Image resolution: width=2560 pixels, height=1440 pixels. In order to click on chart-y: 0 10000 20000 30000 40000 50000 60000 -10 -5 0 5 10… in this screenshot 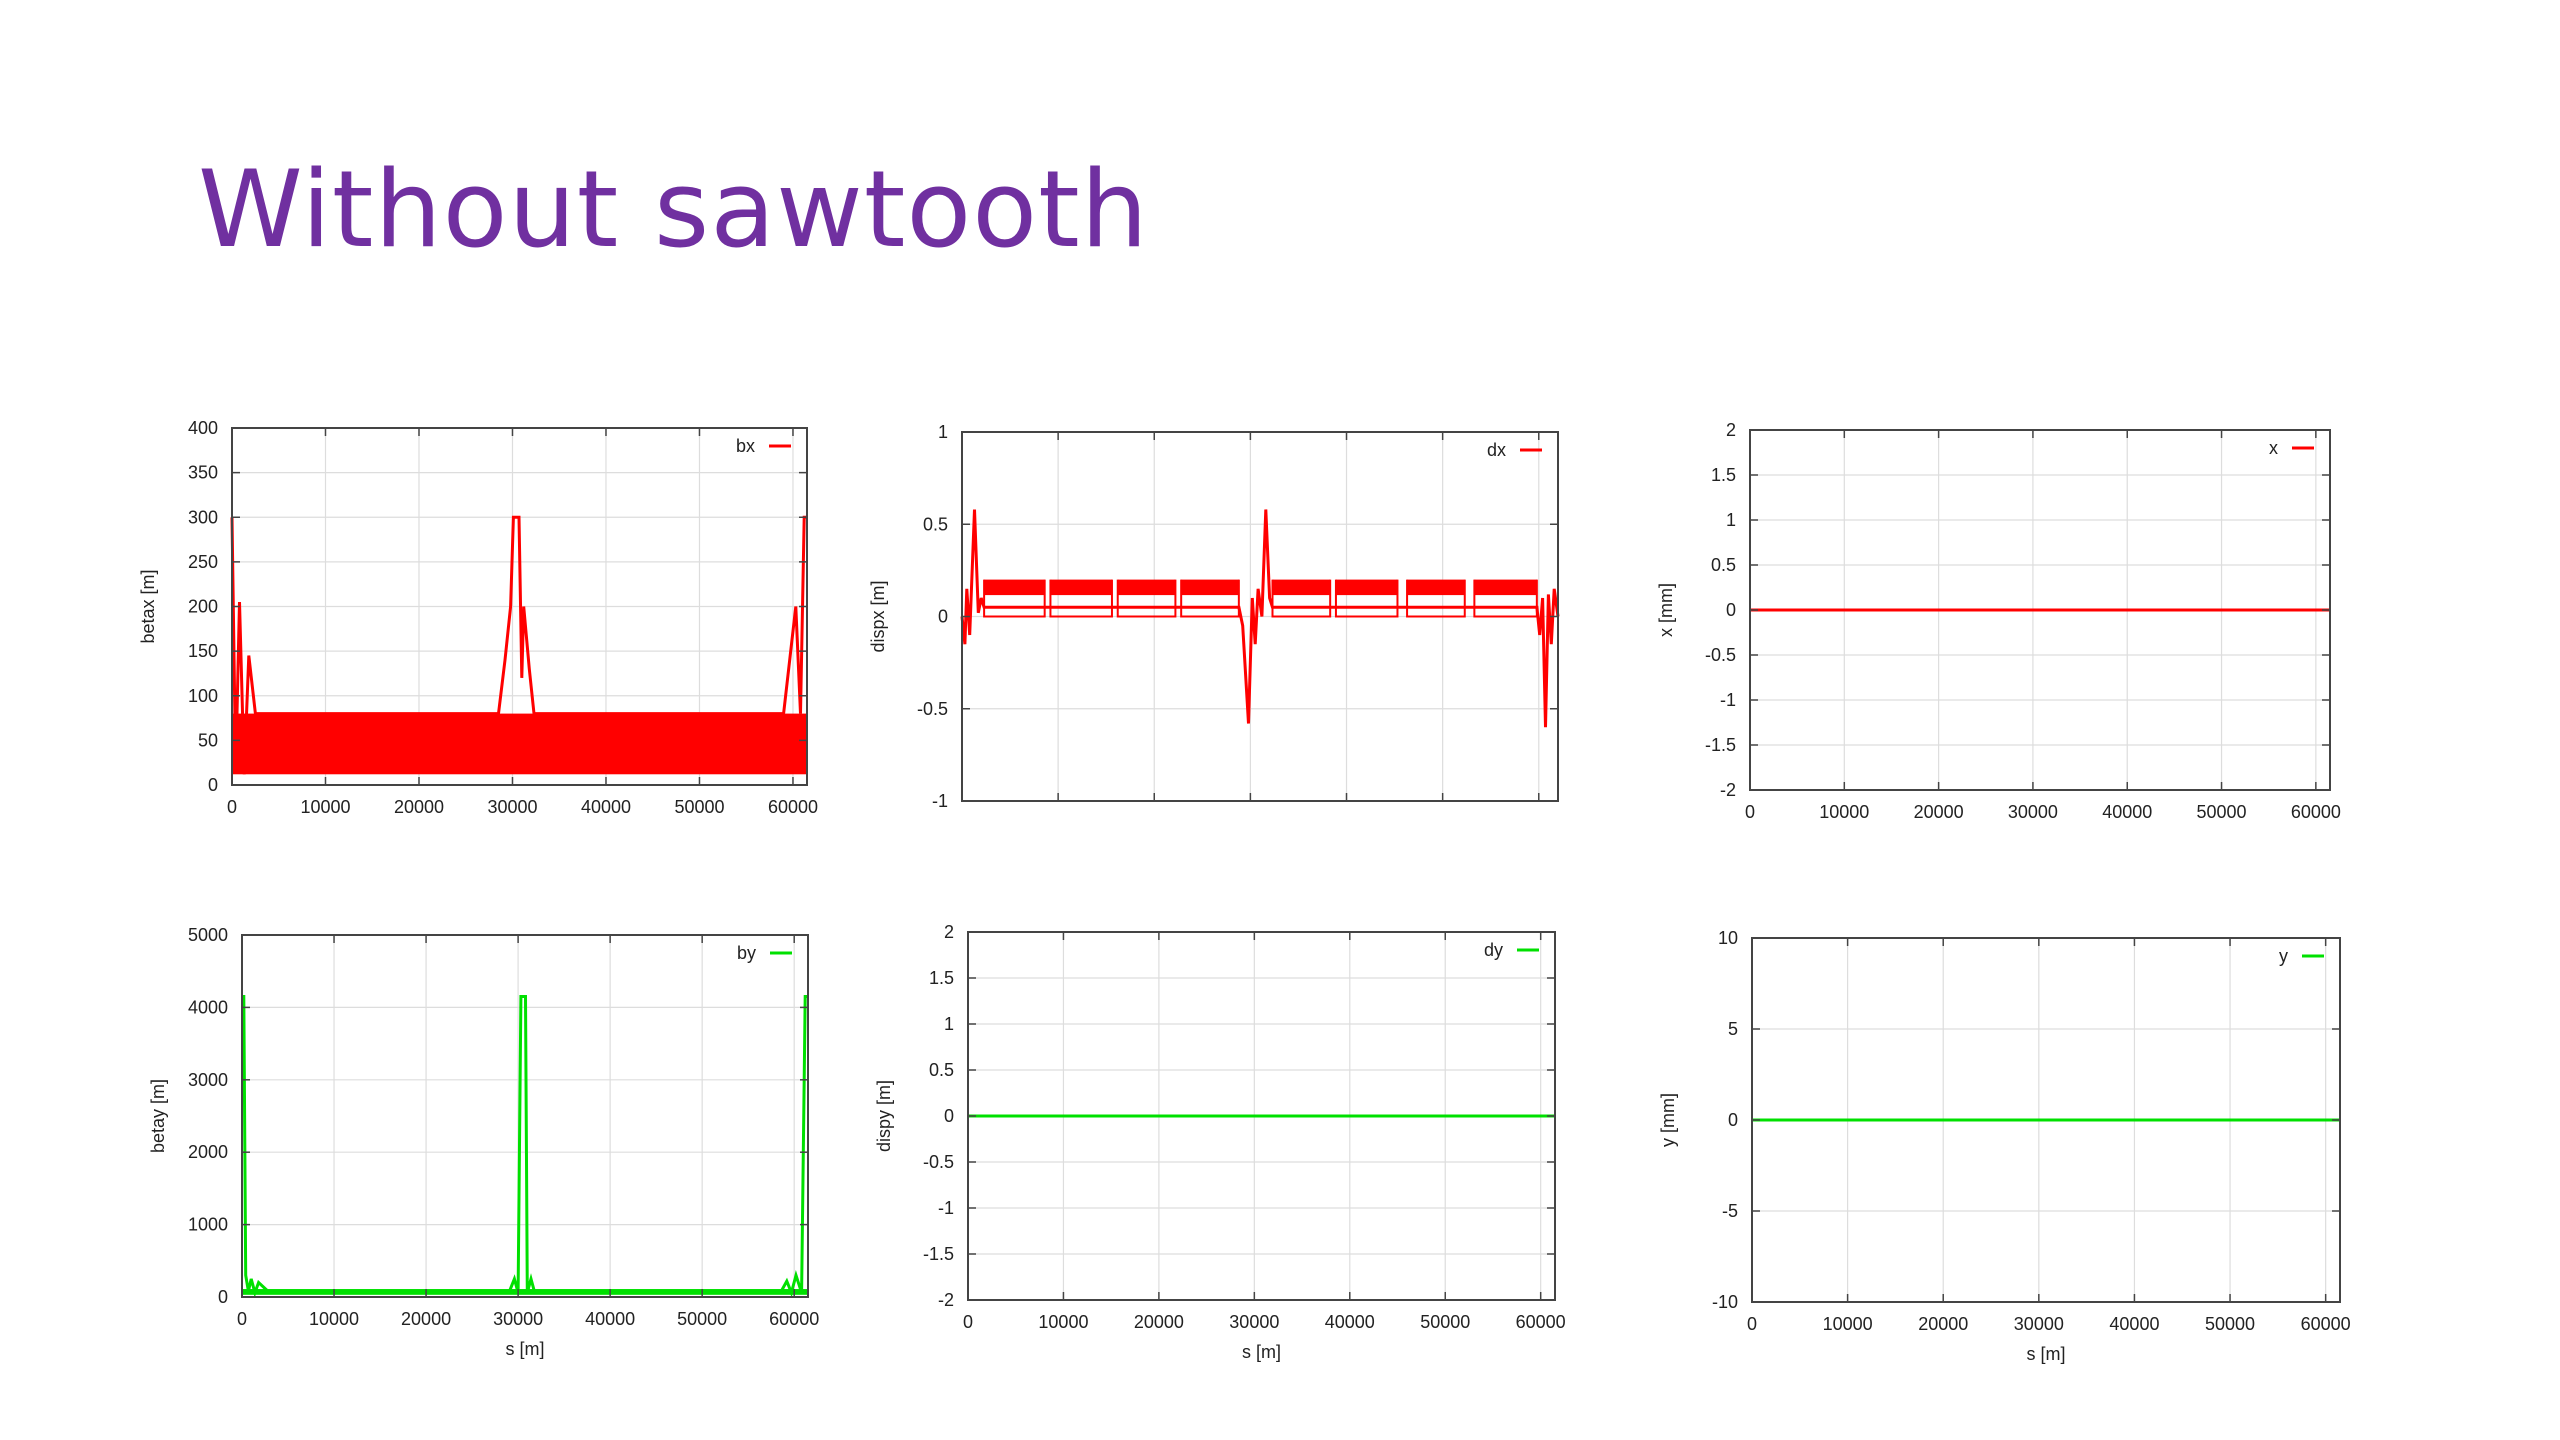, I will do `click(2004, 1146)`.